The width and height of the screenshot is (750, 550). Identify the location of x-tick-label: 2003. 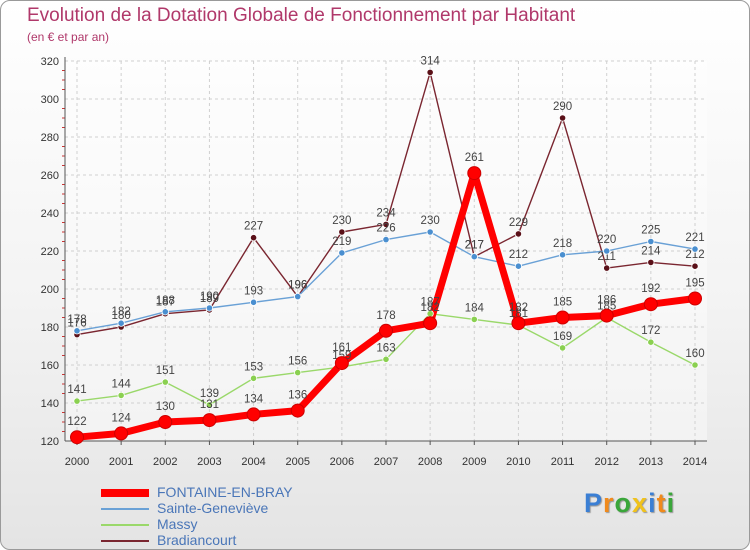
(209, 462).